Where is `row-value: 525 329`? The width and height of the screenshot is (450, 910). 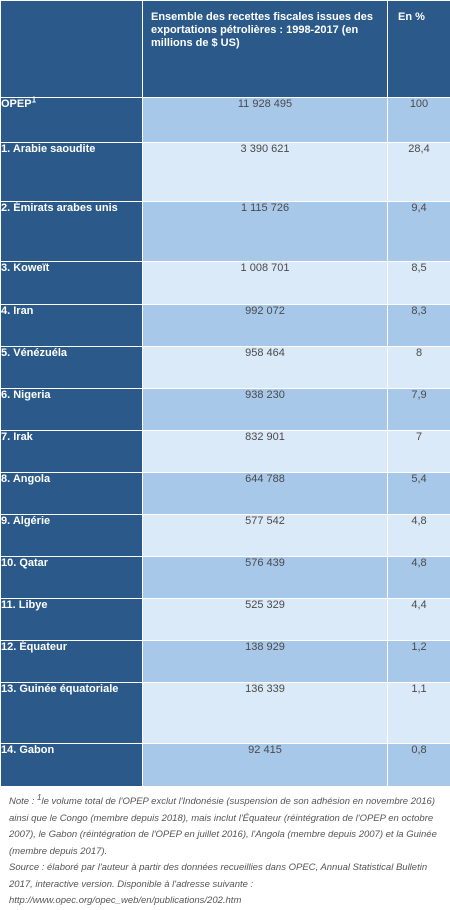
row-value: 525 329 is located at coordinates (265, 620).